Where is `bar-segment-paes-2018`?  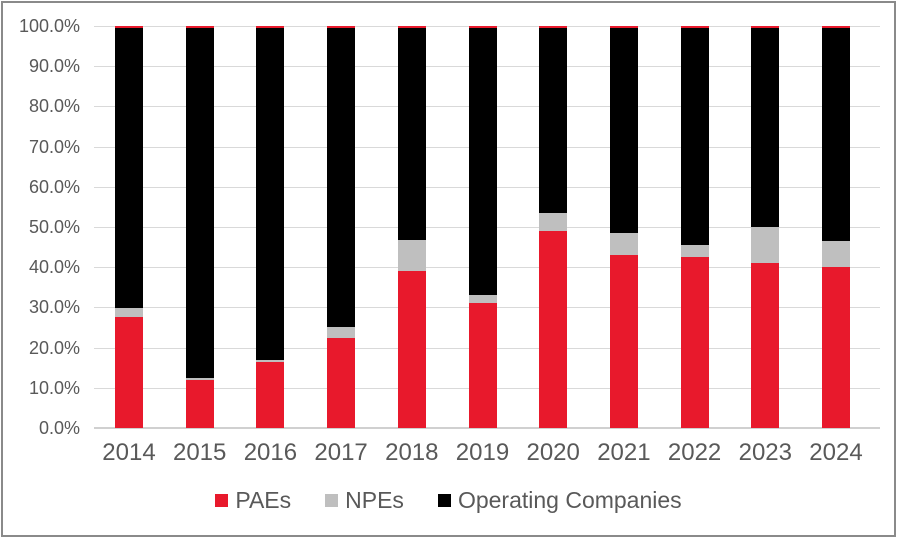 bar-segment-paes-2018 is located at coordinates (411, 349).